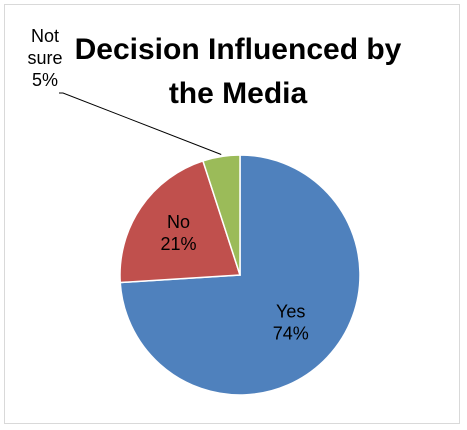 The height and width of the screenshot is (430, 467). Describe the element at coordinates (238, 49) in the screenshot. I see `chart-title-line-1: Decision Influenced by` at that location.